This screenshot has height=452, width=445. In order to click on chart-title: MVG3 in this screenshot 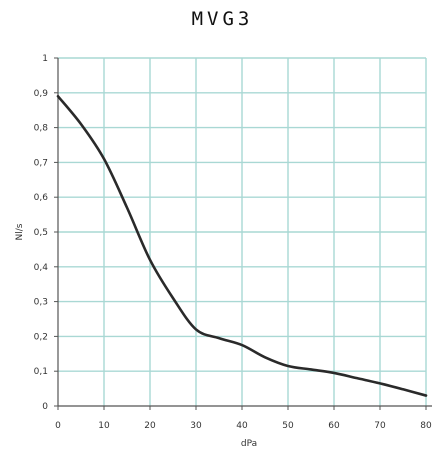, I will do `click(222, 19)`.